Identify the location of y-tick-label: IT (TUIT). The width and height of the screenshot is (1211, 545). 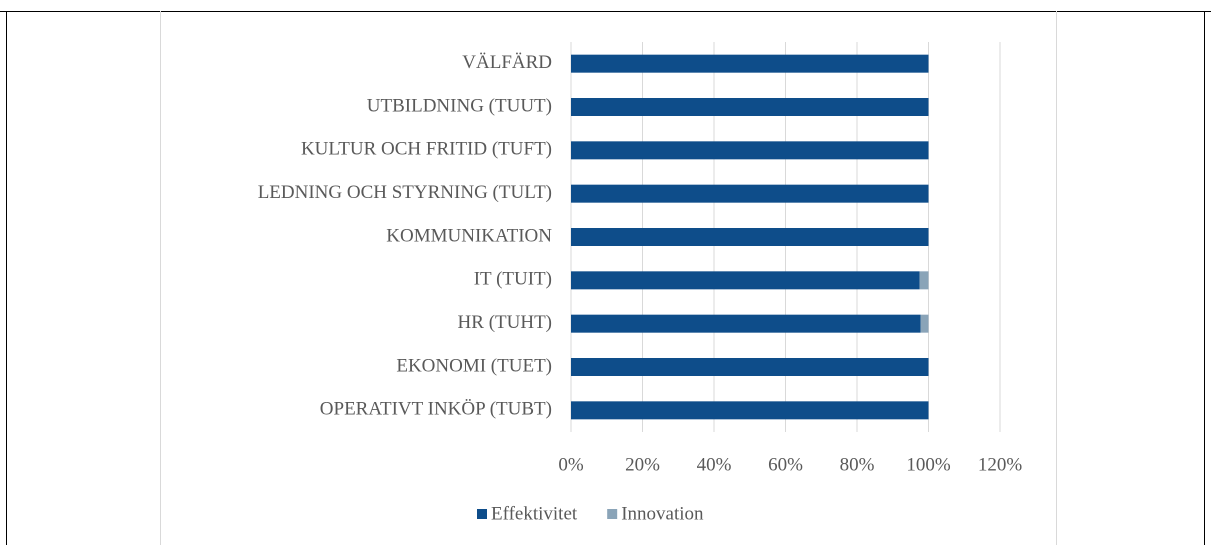
(513, 279).